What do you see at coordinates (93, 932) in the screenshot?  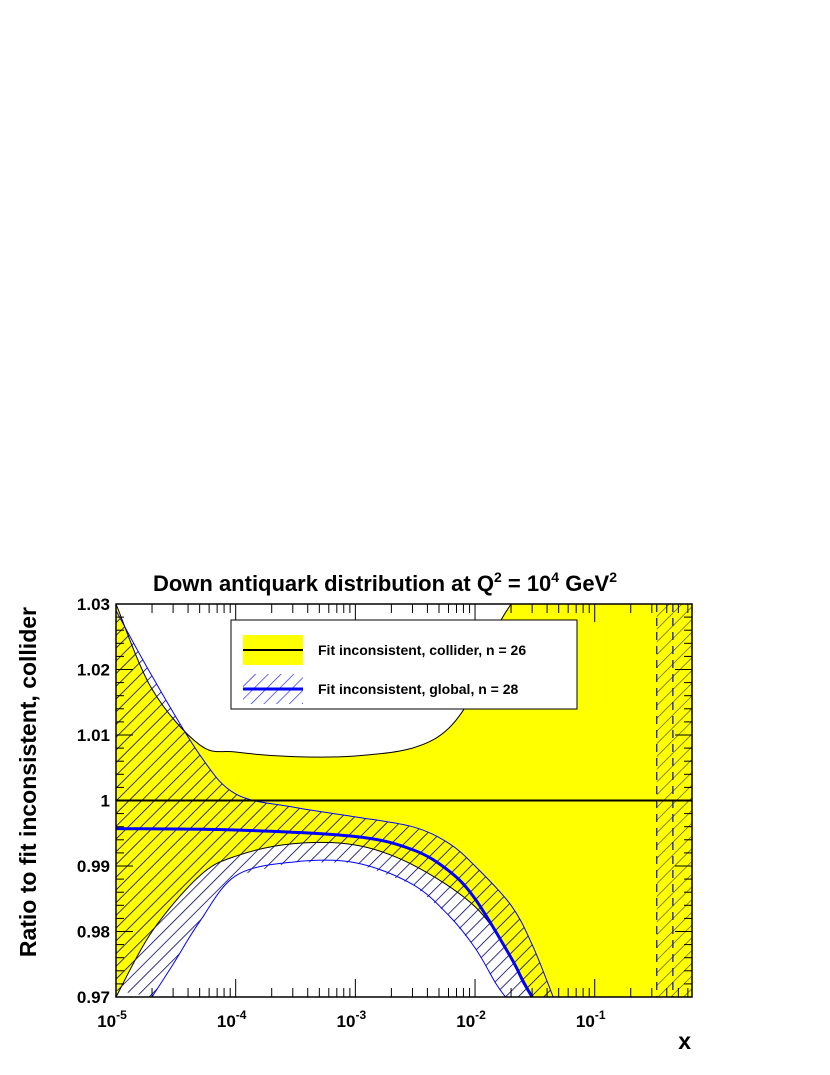 I see `y-tick-label: 0.98` at bounding box center [93, 932].